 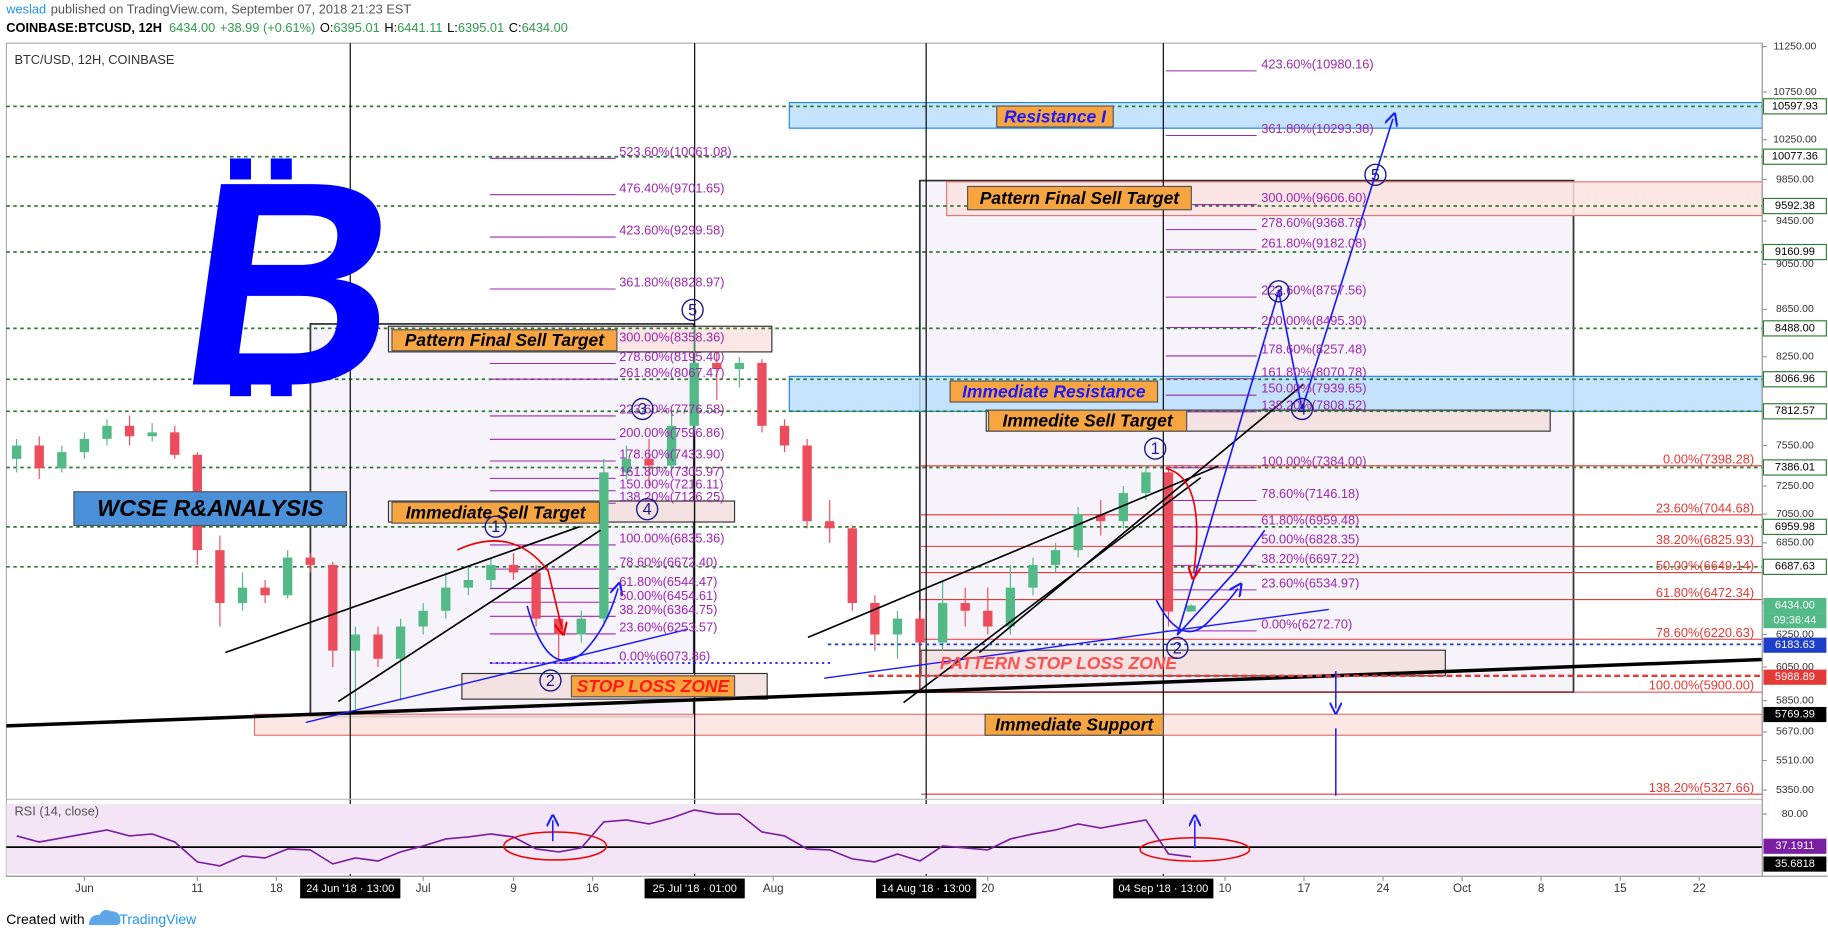 What do you see at coordinates (56, 811) in the screenshot?
I see `rsi-title: RSI (14, close)` at bounding box center [56, 811].